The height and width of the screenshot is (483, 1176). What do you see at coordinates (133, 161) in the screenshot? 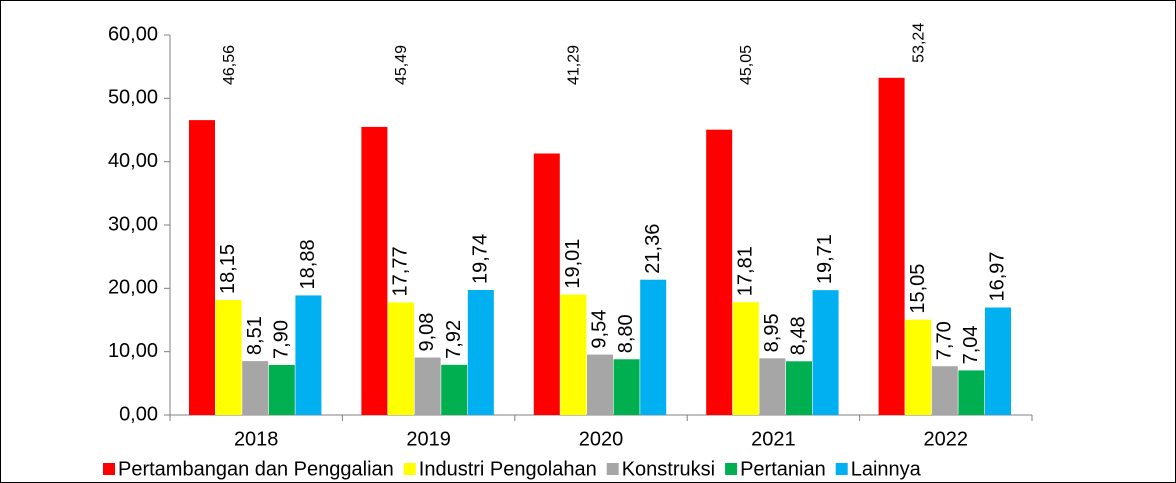
I see `y-tick-label: 40,00` at bounding box center [133, 161].